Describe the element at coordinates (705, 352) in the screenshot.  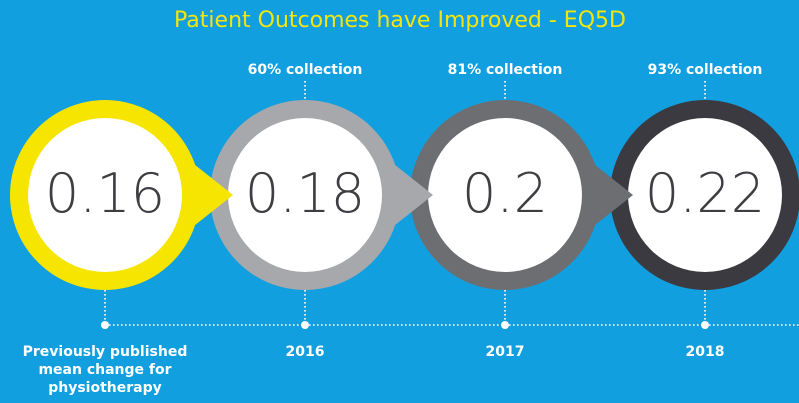
I see `stage-label: 2018` at that location.